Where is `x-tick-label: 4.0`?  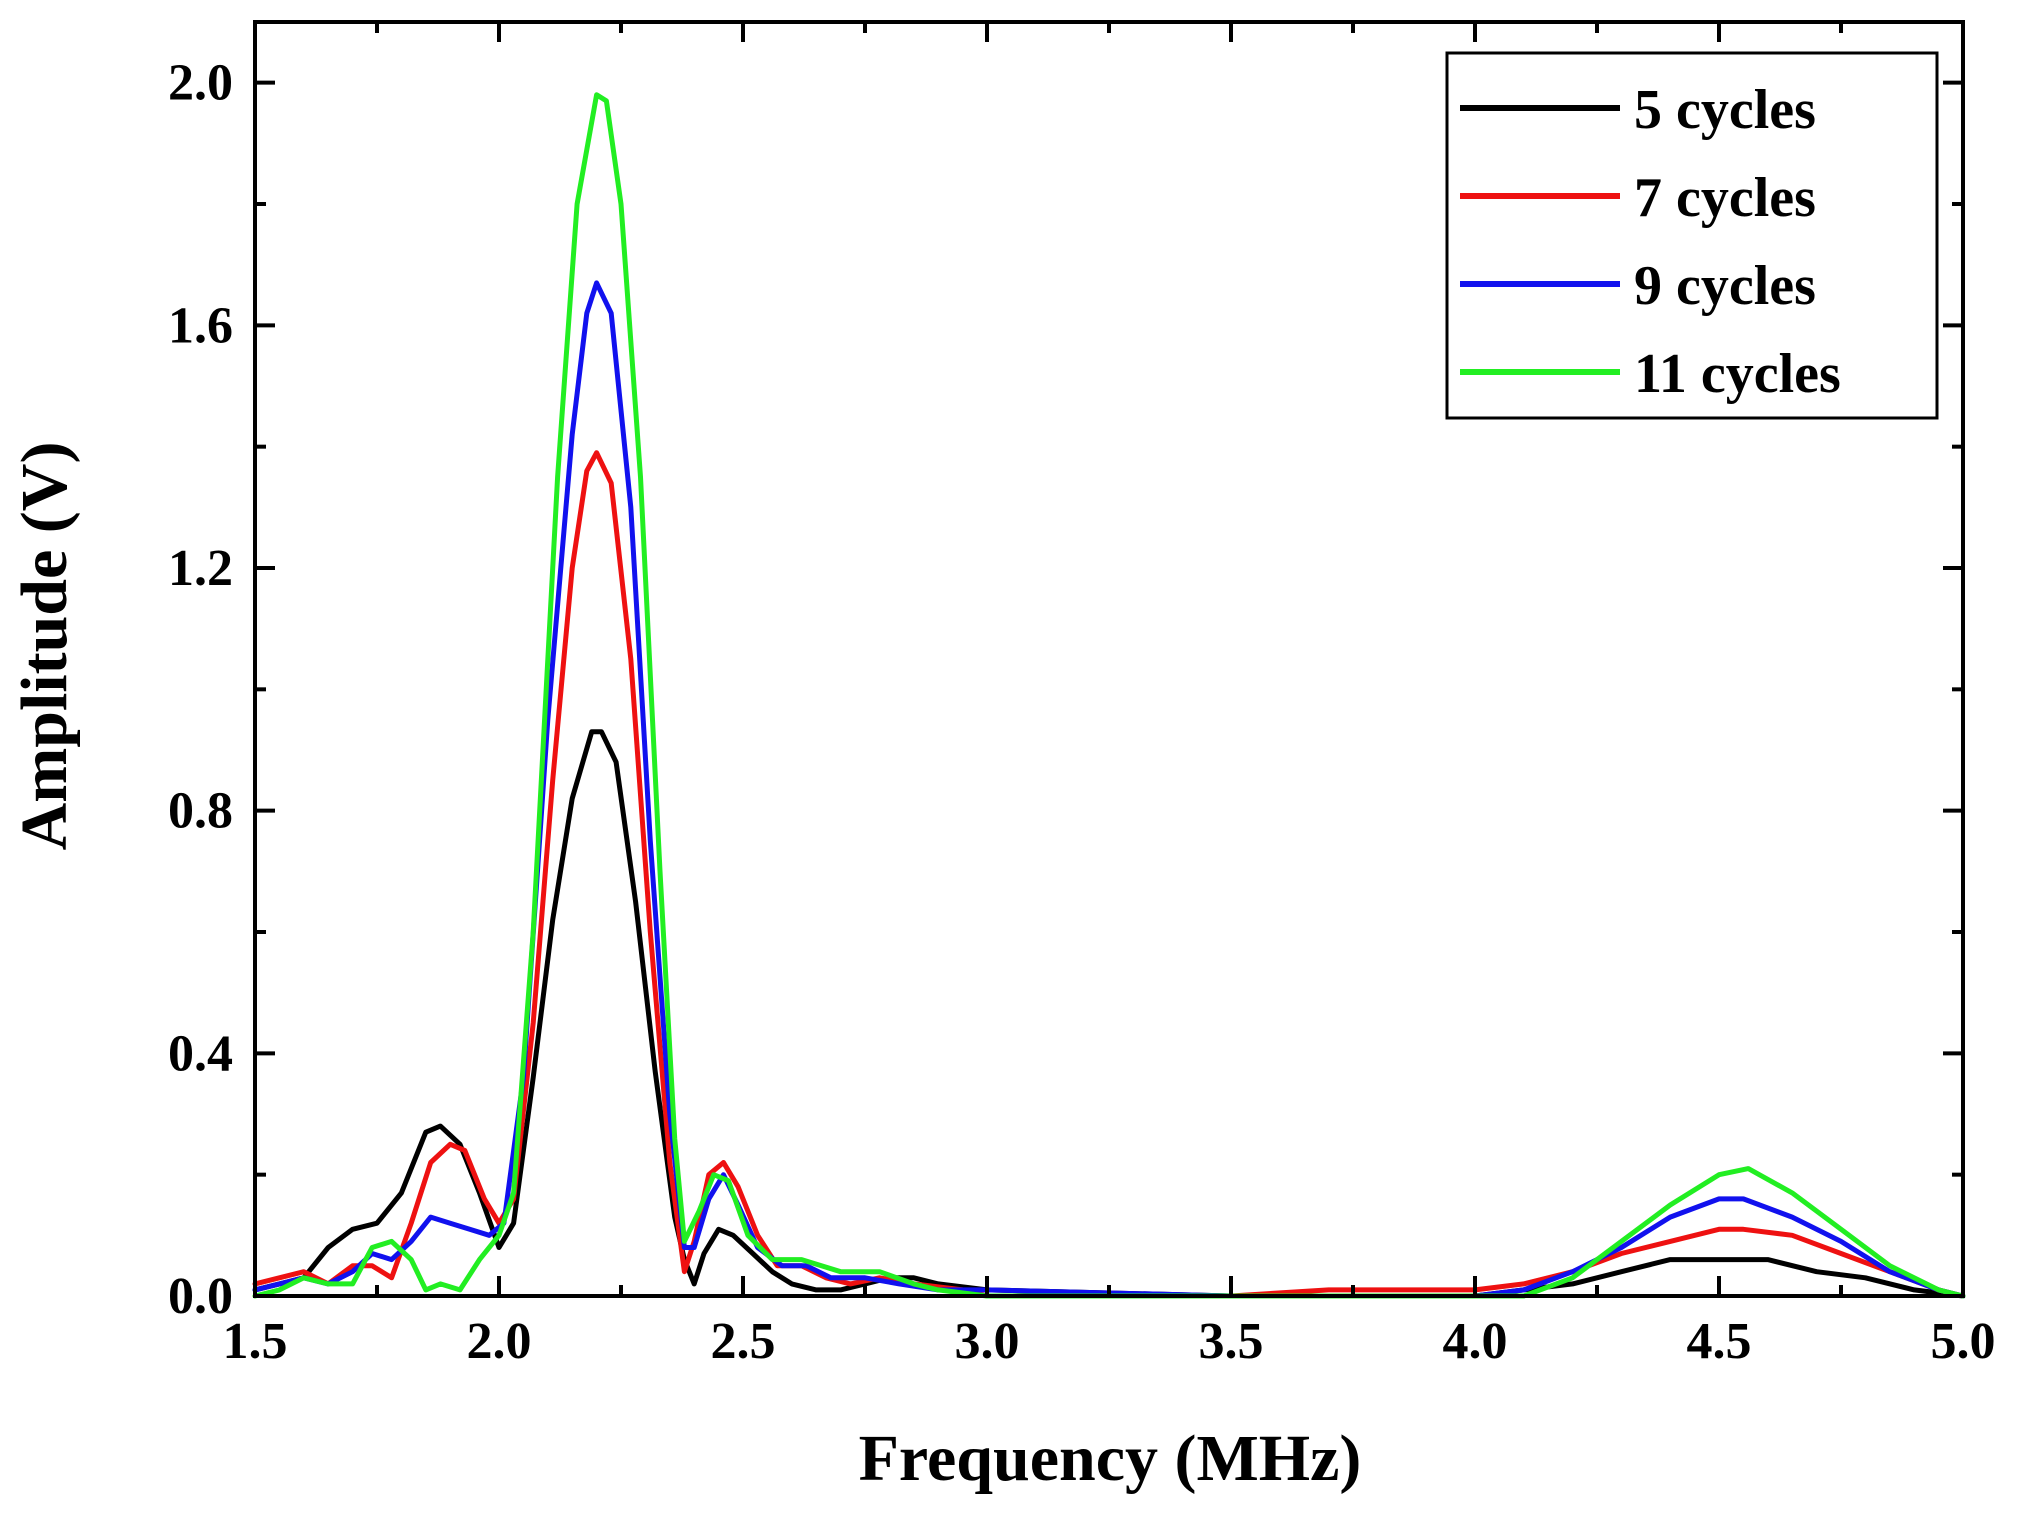
x-tick-label: 4.0 is located at coordinates (1475, 1341).